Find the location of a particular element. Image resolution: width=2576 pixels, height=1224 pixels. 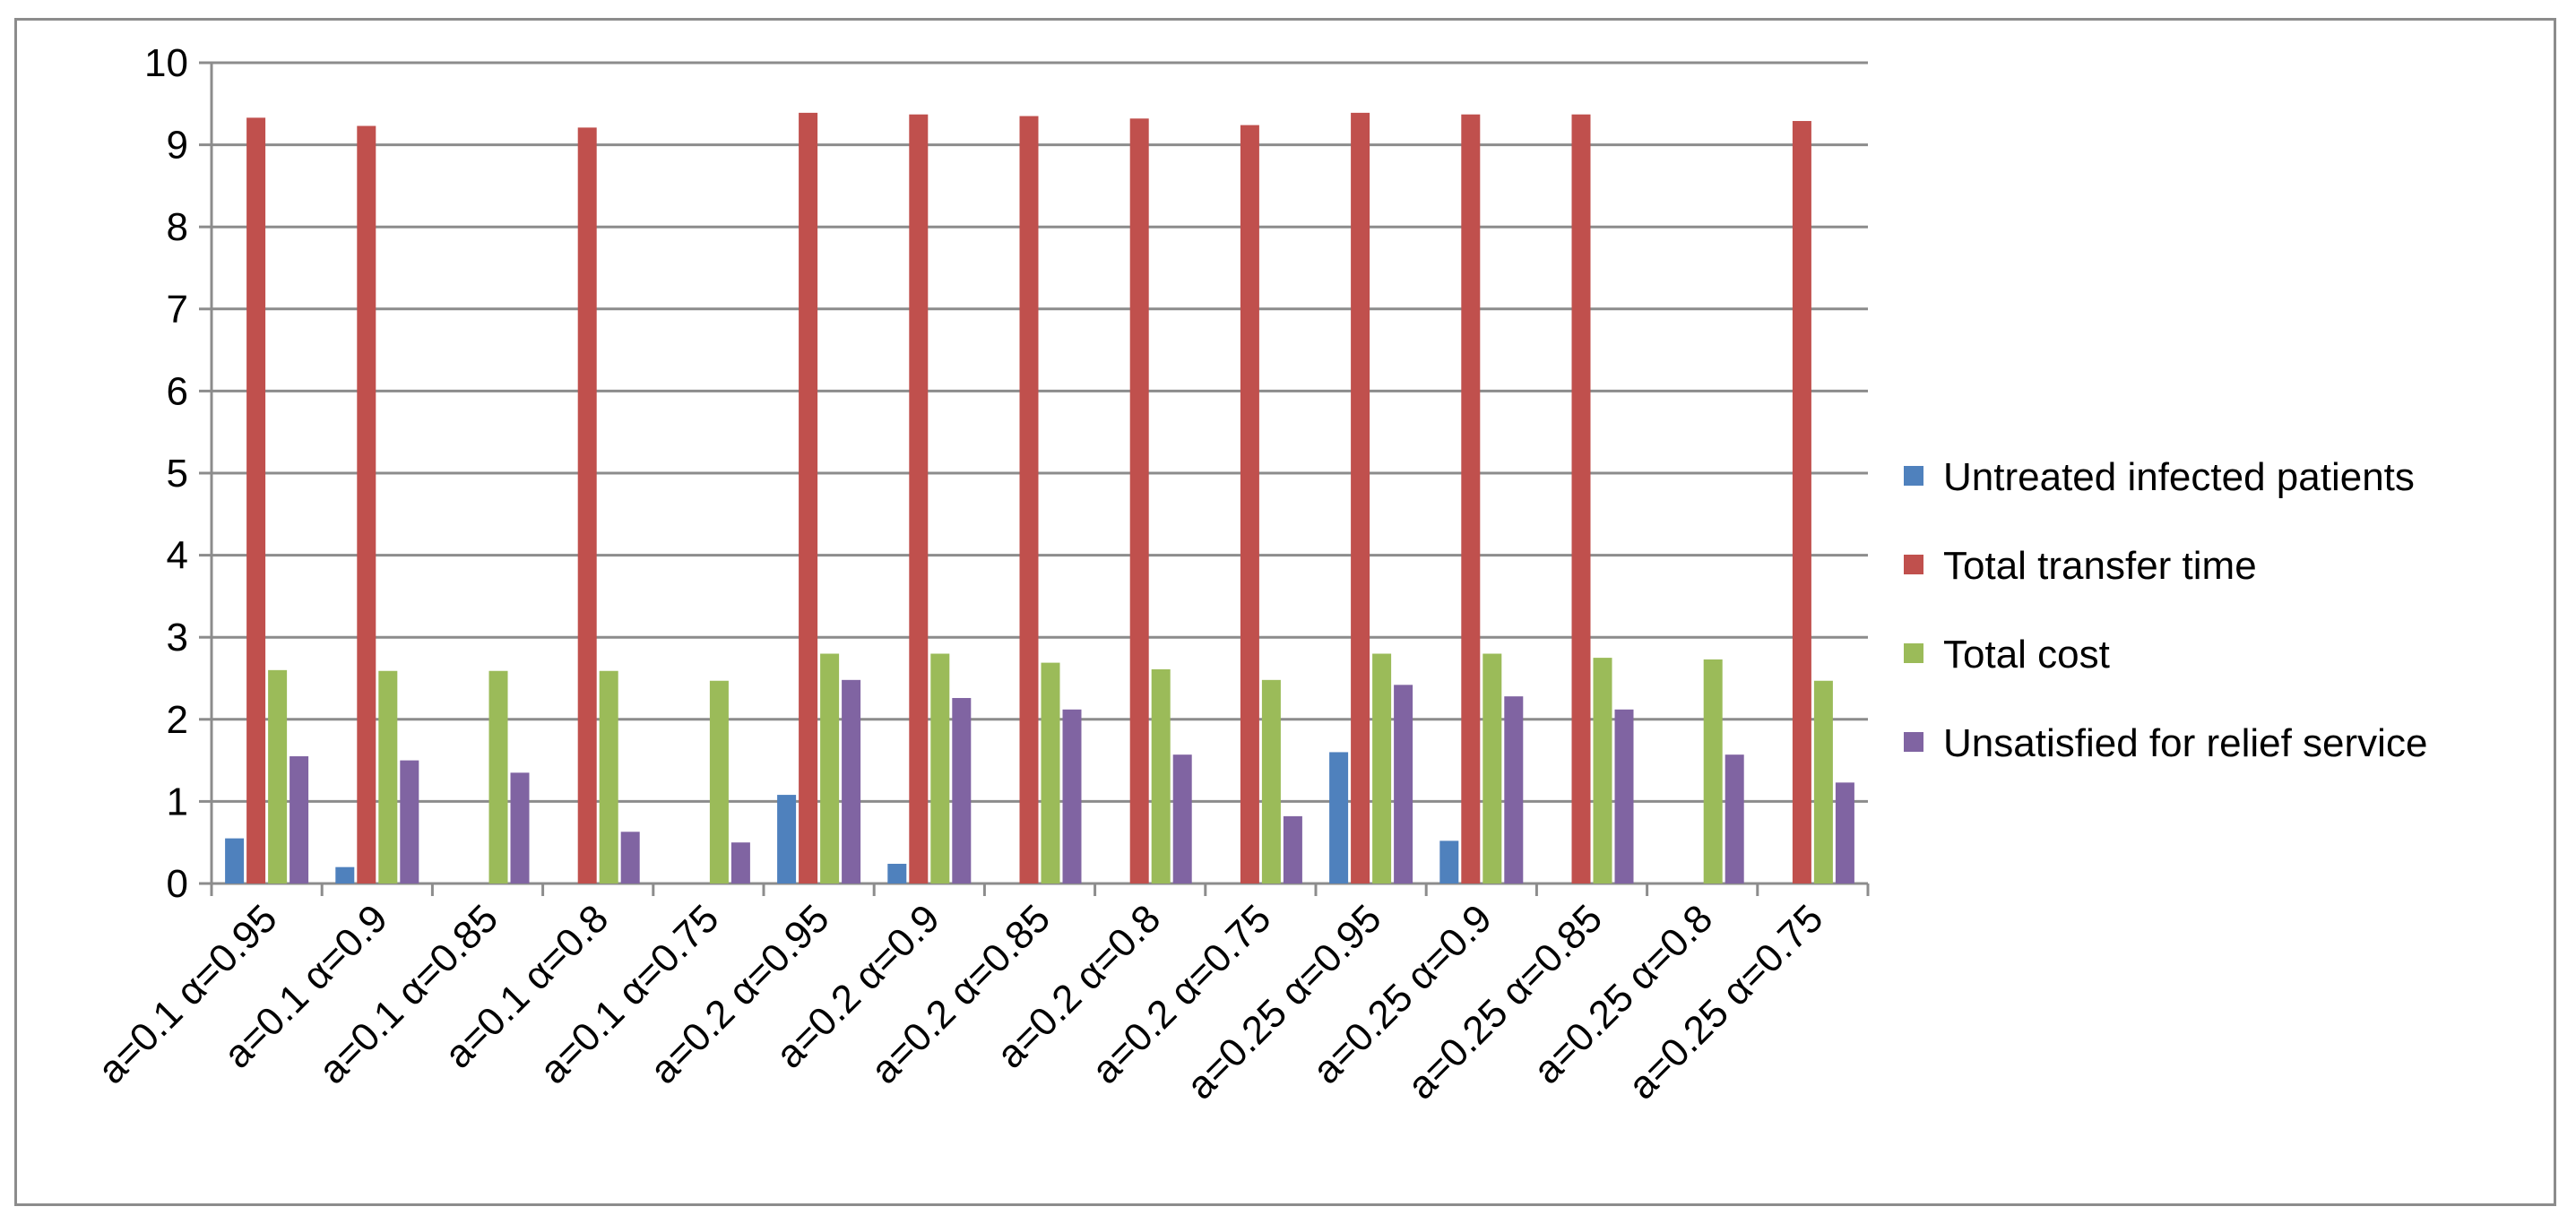

y-tick-label: 8 is located at coordinates (177, 227).